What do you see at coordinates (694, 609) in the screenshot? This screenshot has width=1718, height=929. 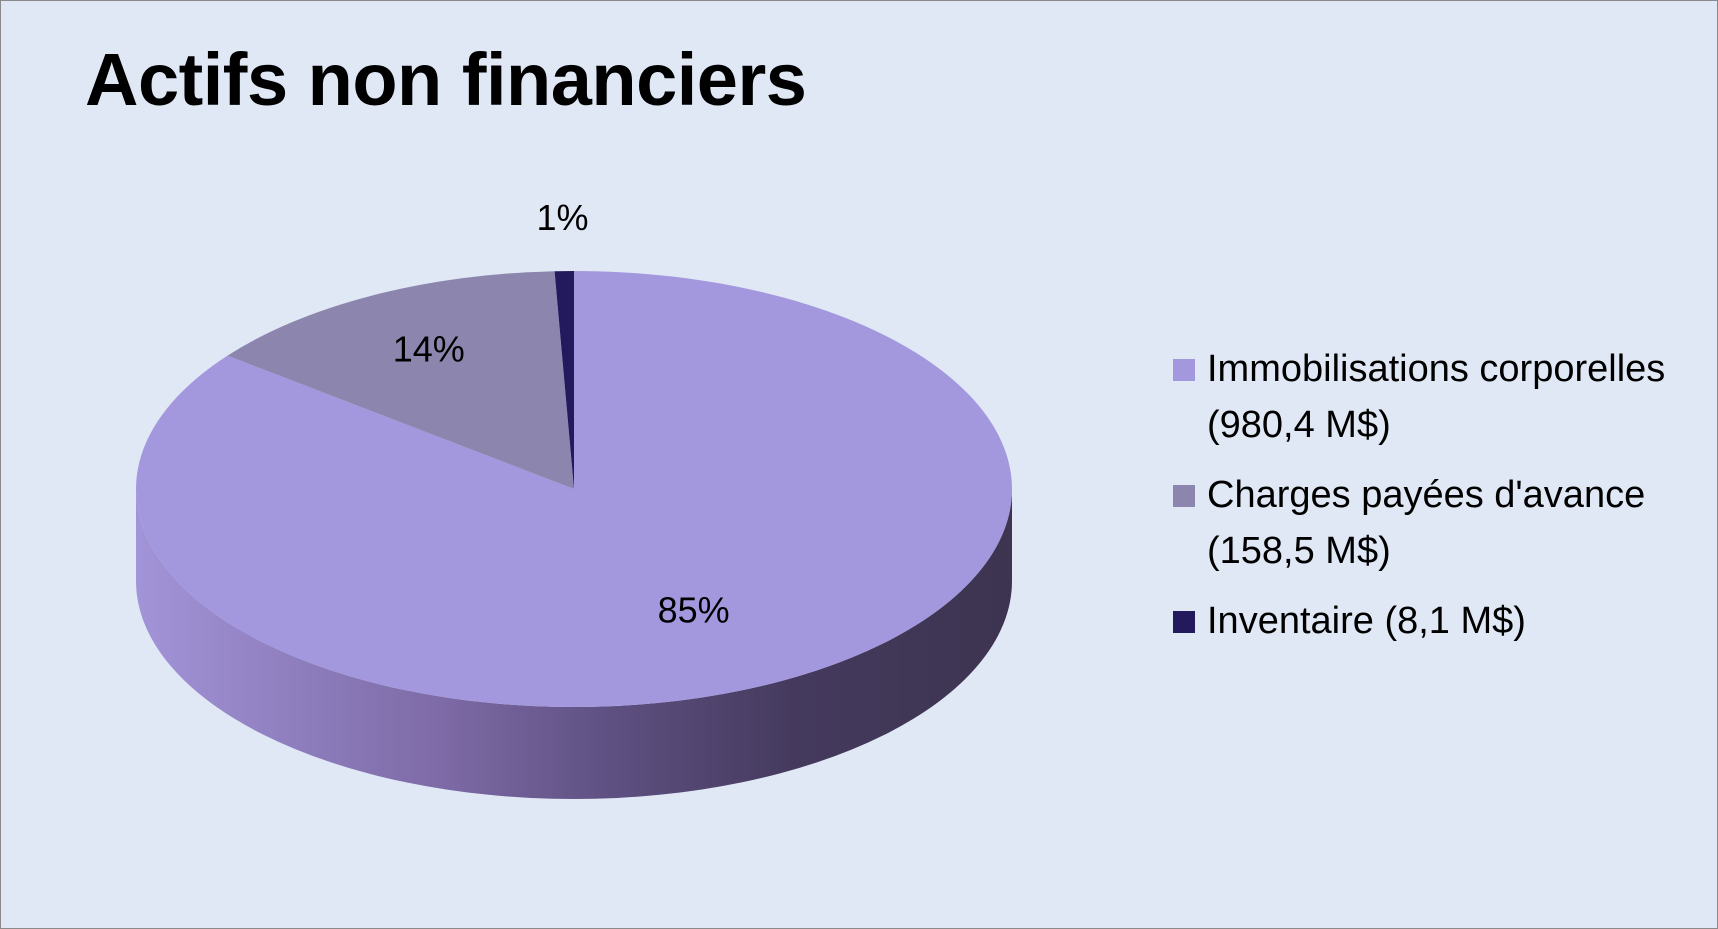 I see `pie-data-label-1: 85%` at bounding box center [694, 609].